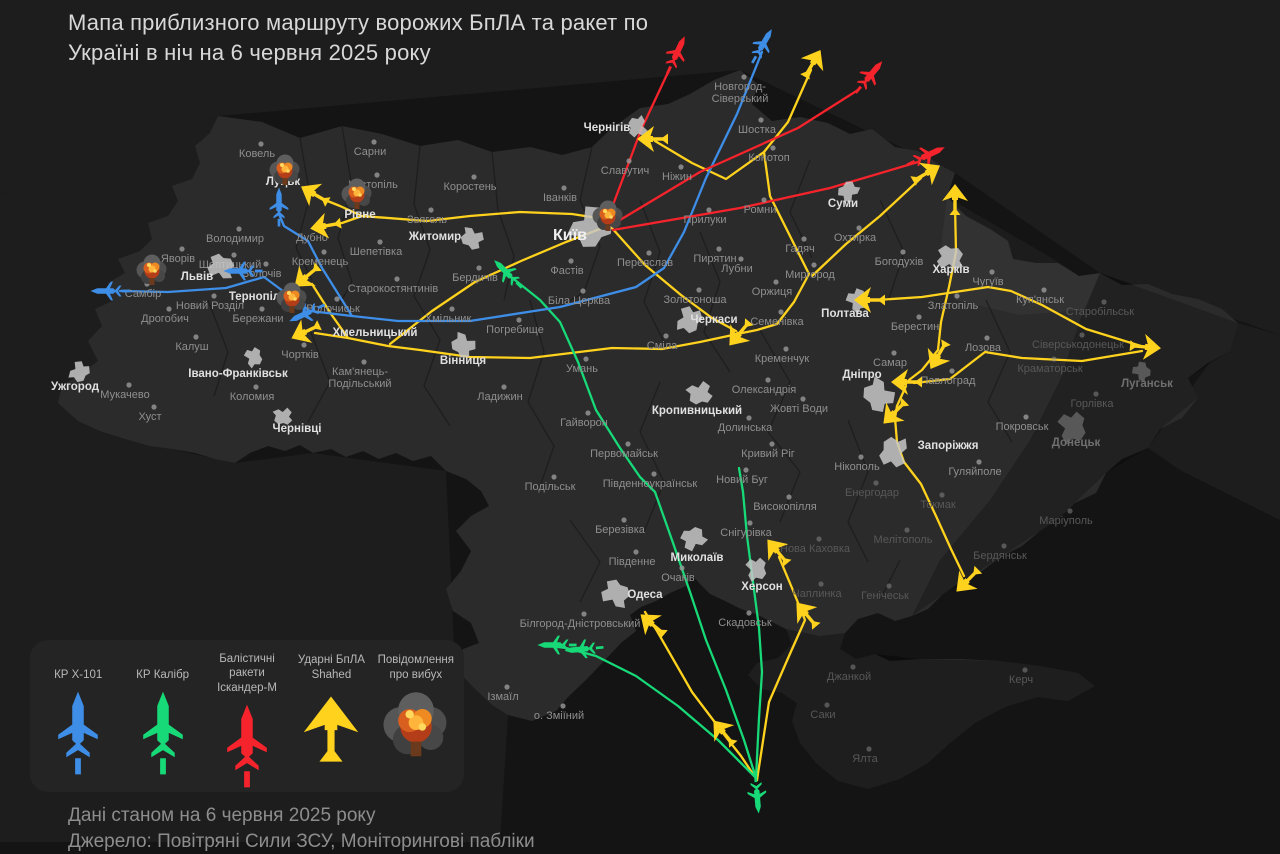 The width and height of the screenshot is (1280, 854). I want to click on city-label: Шостка, so click(757, 130).